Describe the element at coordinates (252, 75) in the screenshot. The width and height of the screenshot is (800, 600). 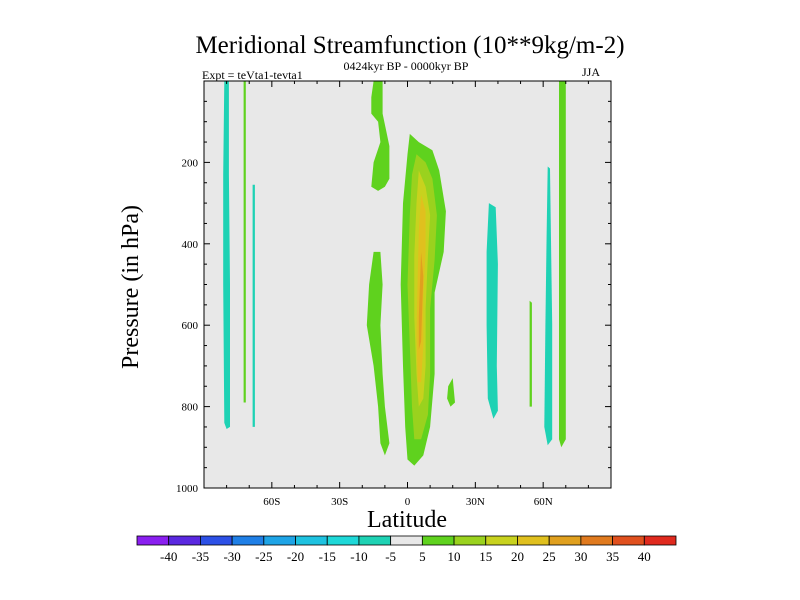
I see `chart-subtitle-experiment: Expt = teVta1-tevta1` at that location.